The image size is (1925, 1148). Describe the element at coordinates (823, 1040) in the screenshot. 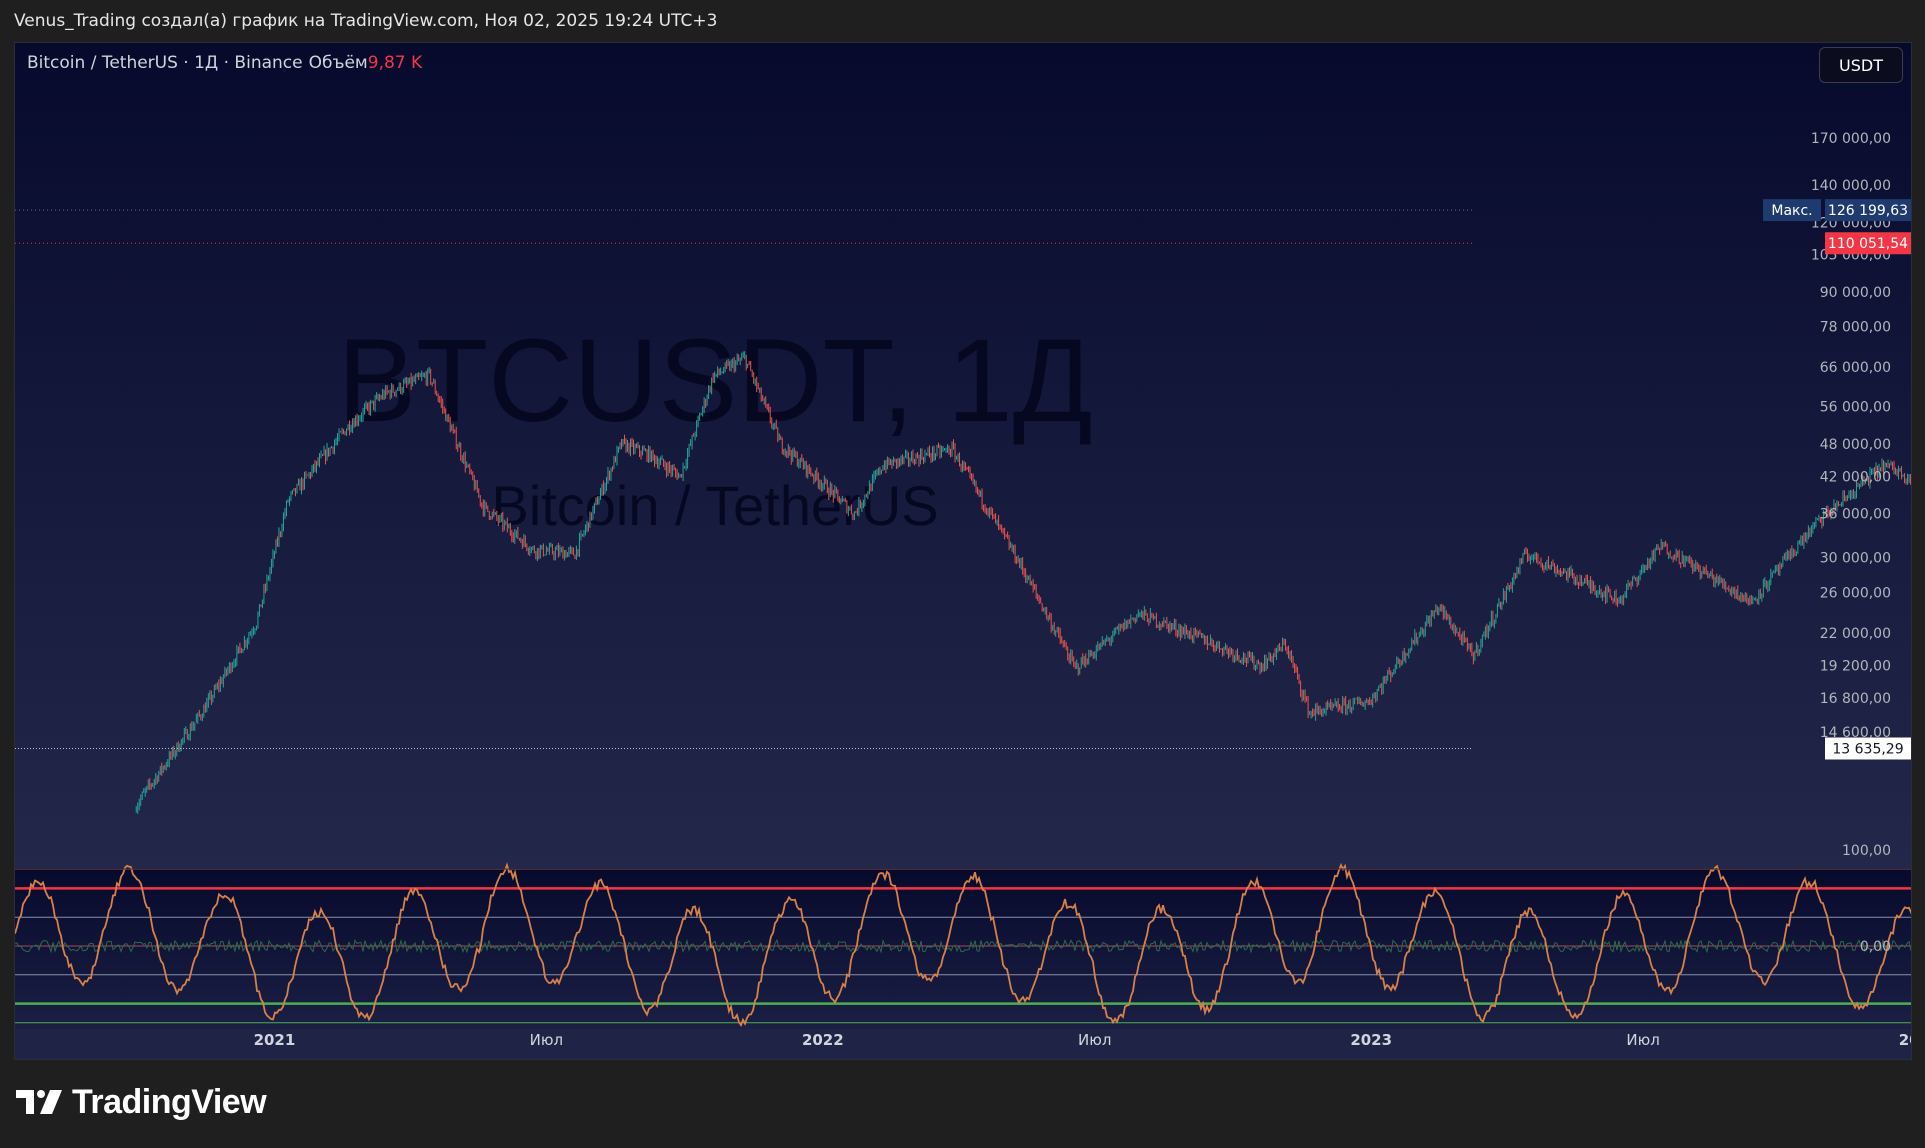

I see `x-tick-label: 2022` at that location.